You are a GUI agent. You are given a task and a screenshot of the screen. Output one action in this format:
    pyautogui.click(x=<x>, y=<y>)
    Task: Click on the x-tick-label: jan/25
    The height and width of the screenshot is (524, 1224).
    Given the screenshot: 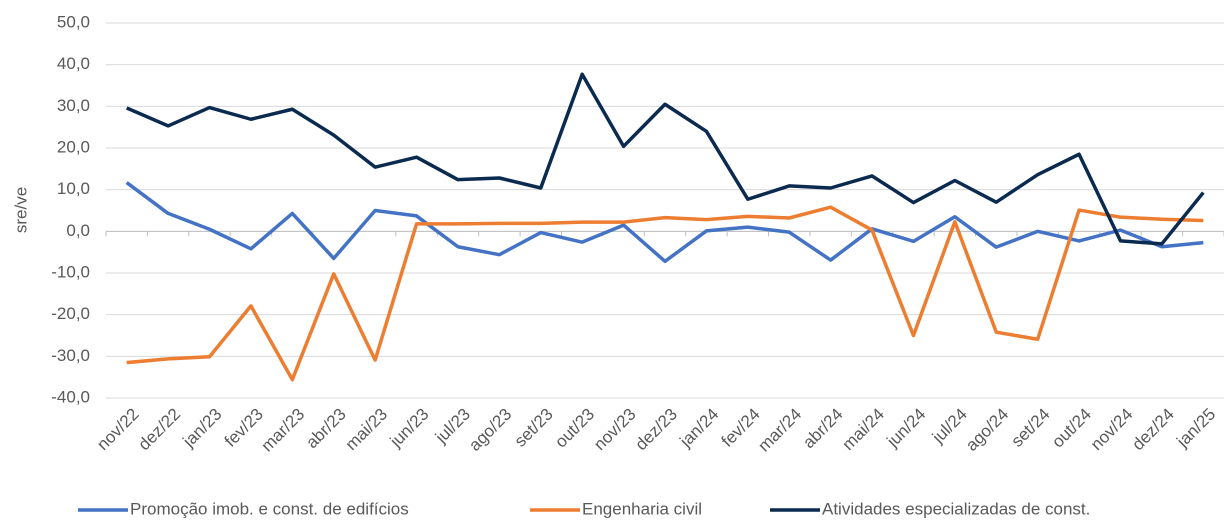 What is the action you would take?
    pyautogui.click(x=1195, y=428)
    